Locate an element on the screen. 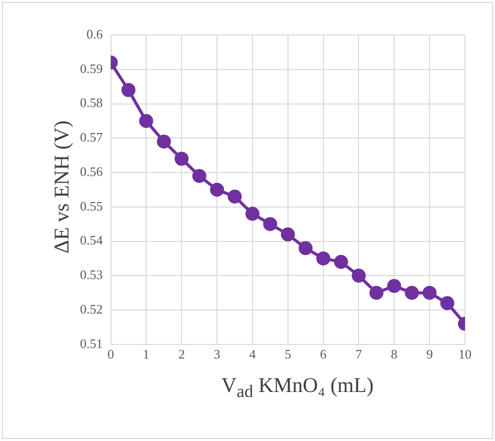 Image resolution: width=495 pixels, height=441 pixels. y-tick-label: 0.51 is located at coordinates (91, 343).